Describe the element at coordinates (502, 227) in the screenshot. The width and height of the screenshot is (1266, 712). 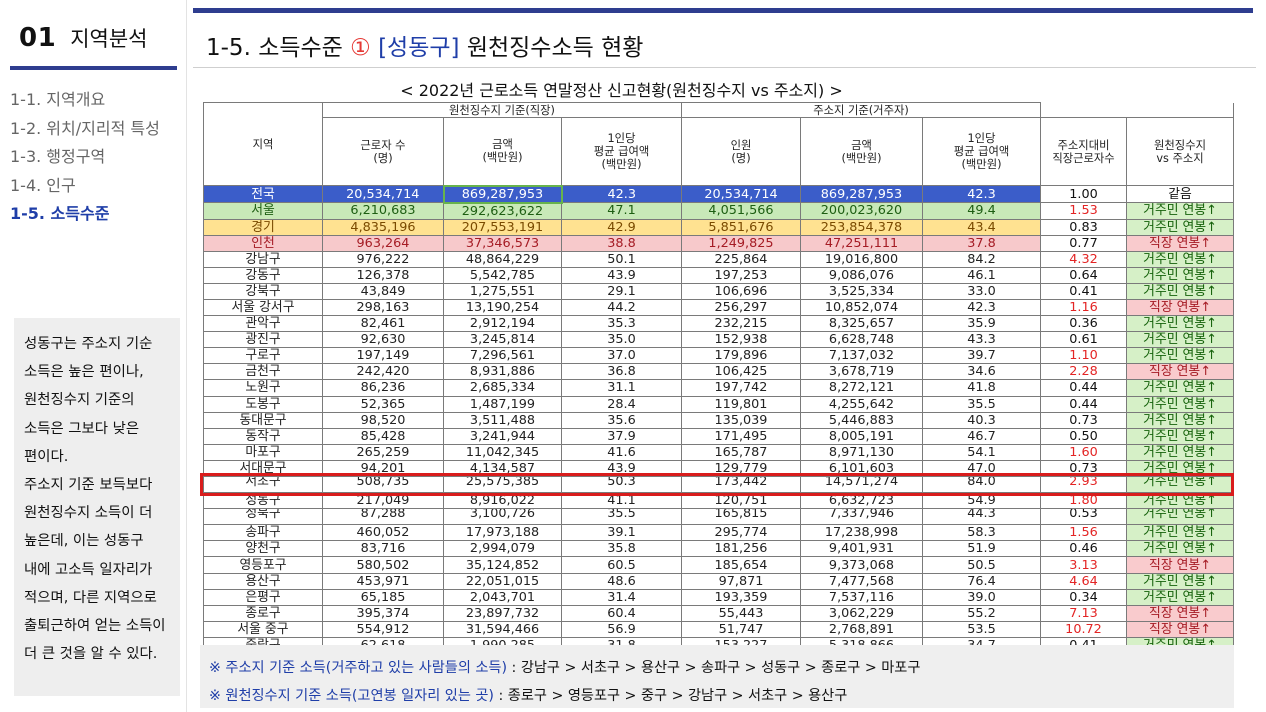
I see `cell-w-amount: 207,553,191` at that location.